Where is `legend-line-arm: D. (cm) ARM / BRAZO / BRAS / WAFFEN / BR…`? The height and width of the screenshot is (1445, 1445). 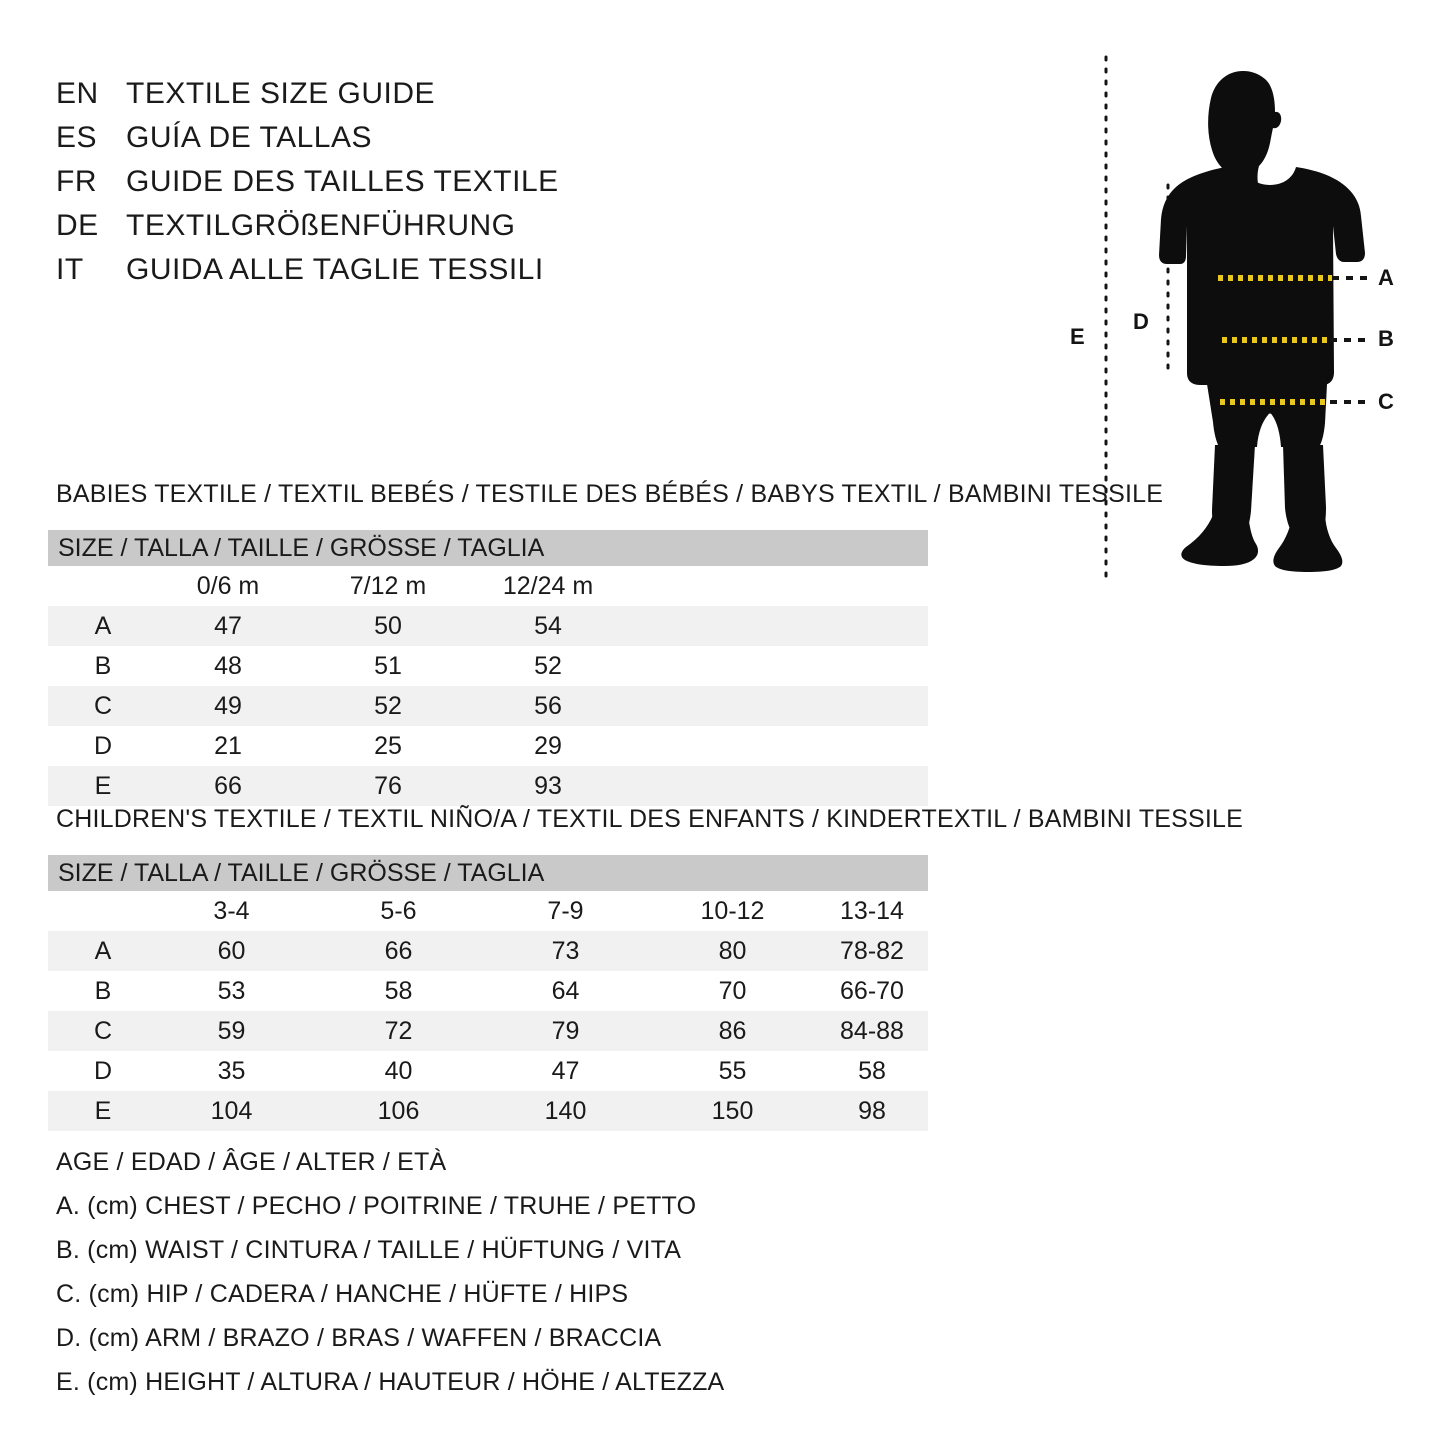 legend-line-arm: D. (cm) ARM / BRAZO / BRAS / WAFFEN / BR… is located at coordinates (359, 1338).